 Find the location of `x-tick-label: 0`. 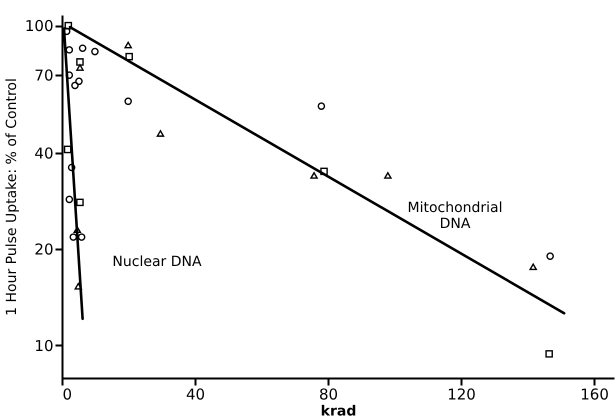

x-tick-label: 0 is located at coordinates (67, 395).